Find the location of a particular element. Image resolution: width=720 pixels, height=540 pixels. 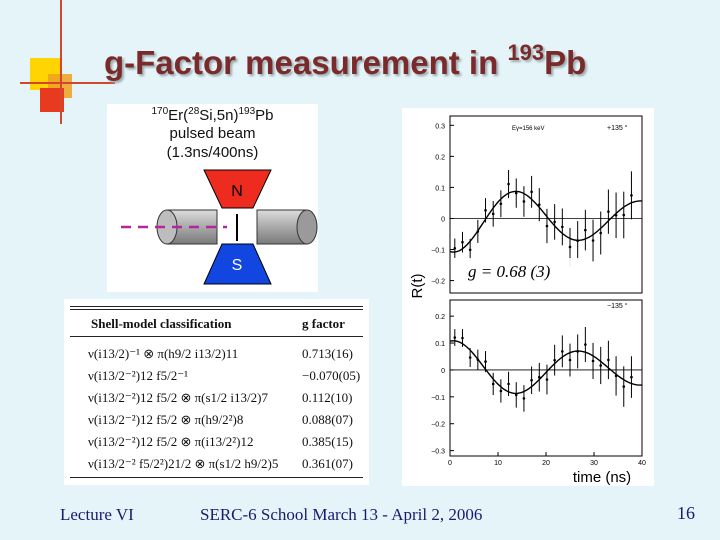

row-g-factor: 0.361(07) is located at coordinates (327, 463).